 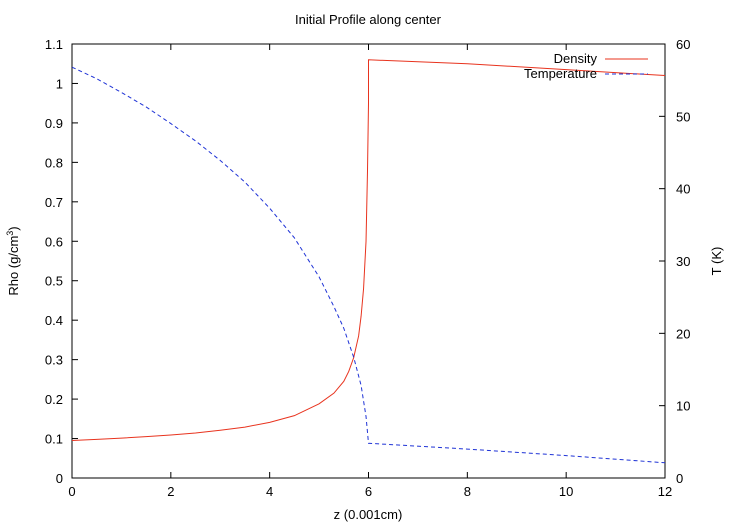 I want to click on x-tick-label: 2, so click(x=170, y=491).